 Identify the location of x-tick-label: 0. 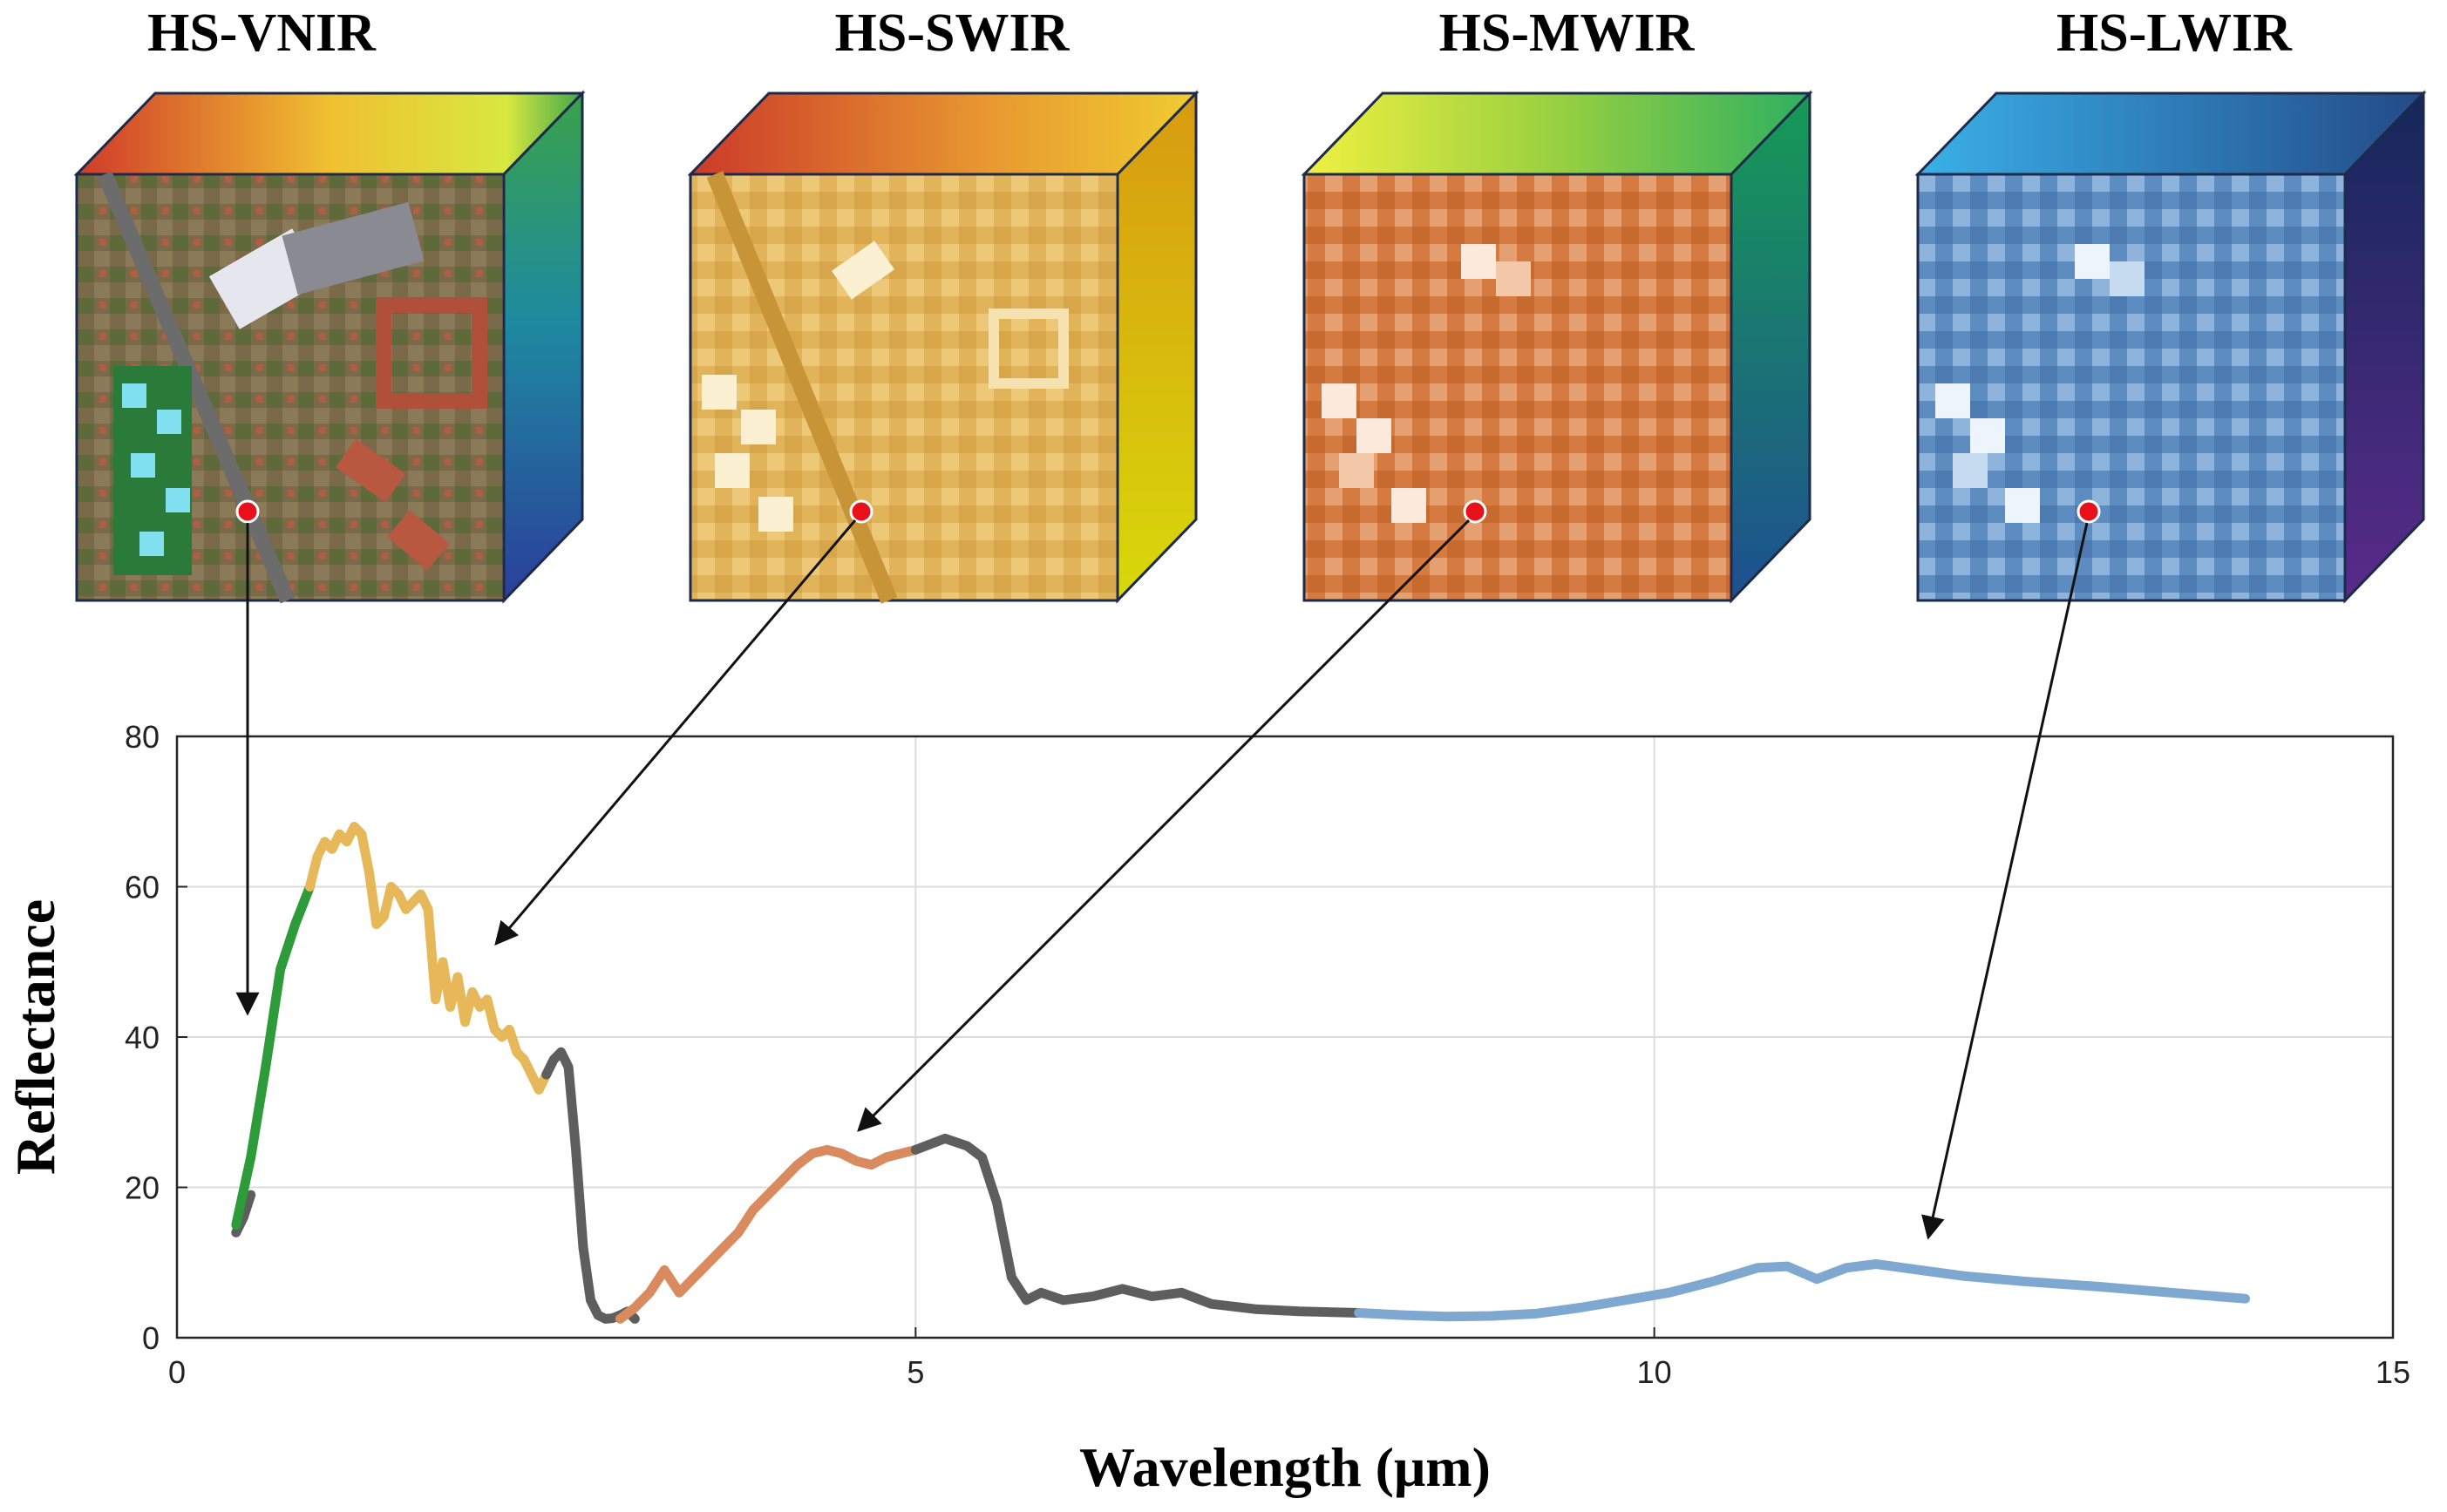
(177, 1372).